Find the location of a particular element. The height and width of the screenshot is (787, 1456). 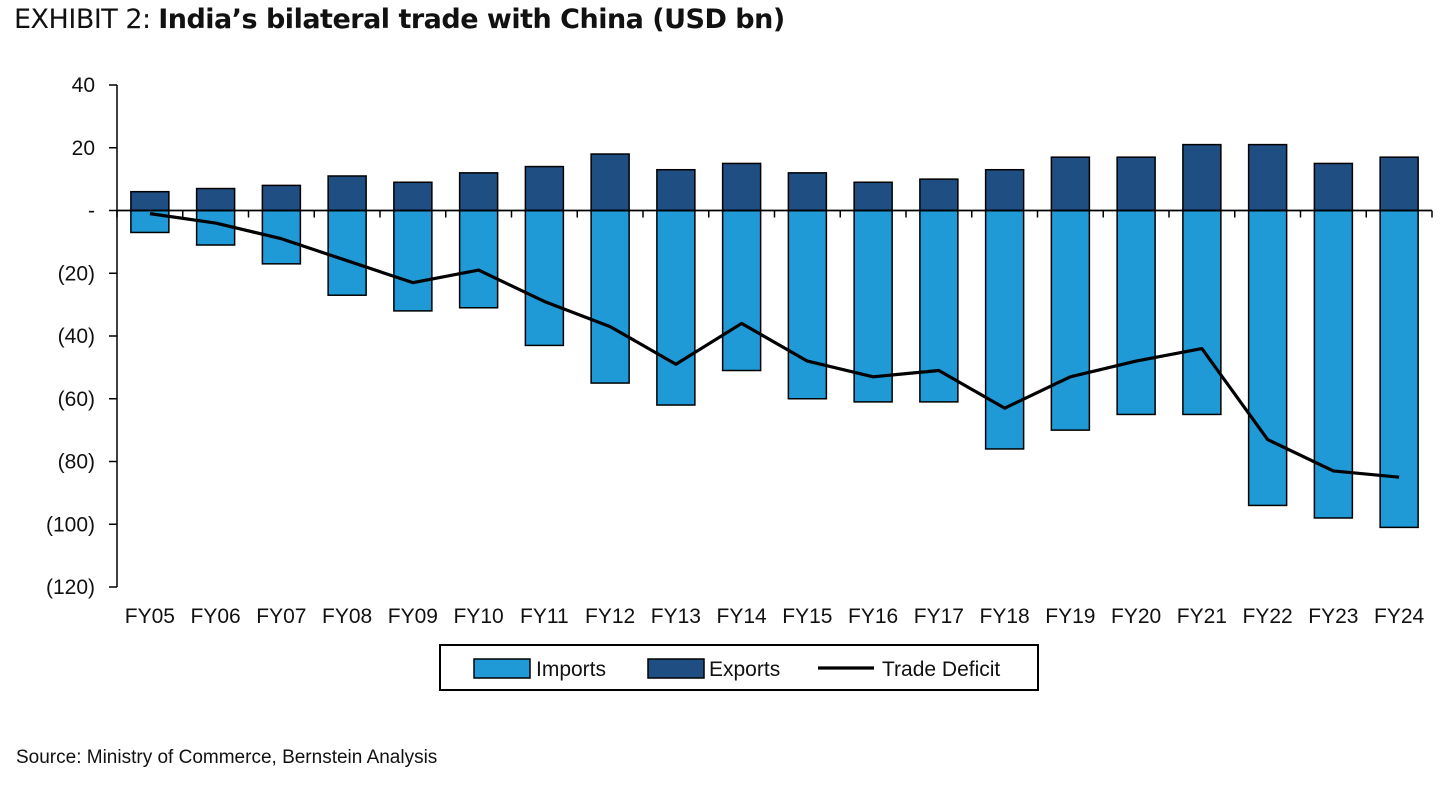

y-tick-label: - is located at coordinates (91, 211).